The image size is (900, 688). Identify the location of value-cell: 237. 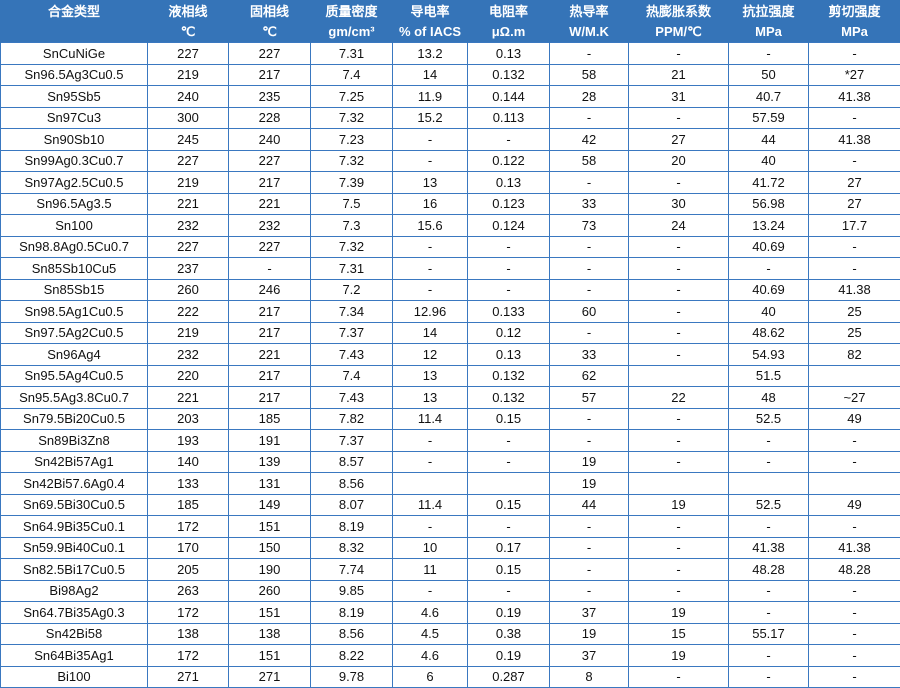
(188, 269).